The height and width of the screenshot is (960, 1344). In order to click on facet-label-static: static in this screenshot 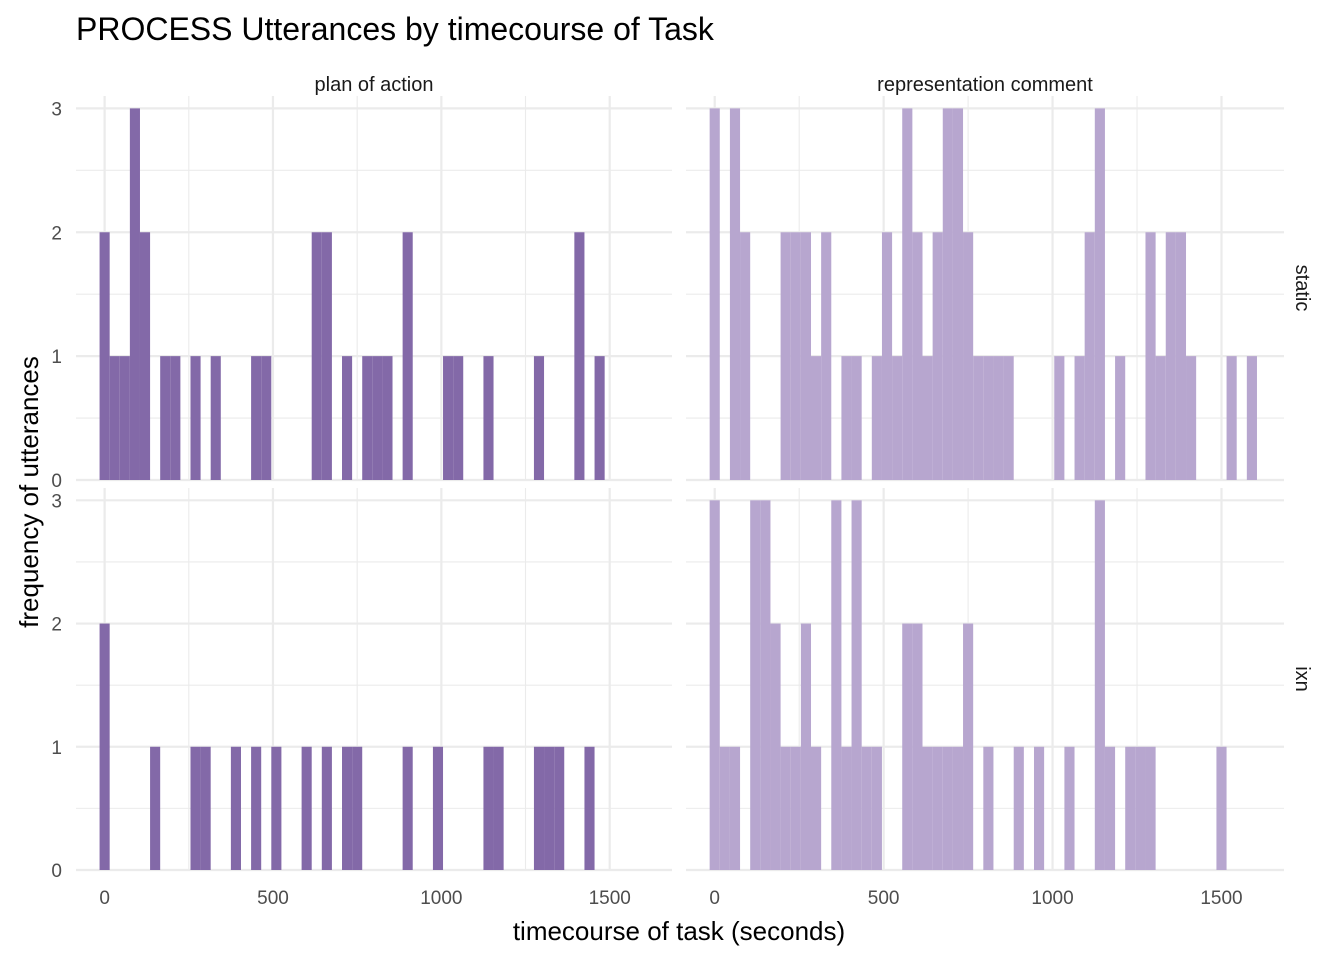, I will do `click(1302, 288)`.